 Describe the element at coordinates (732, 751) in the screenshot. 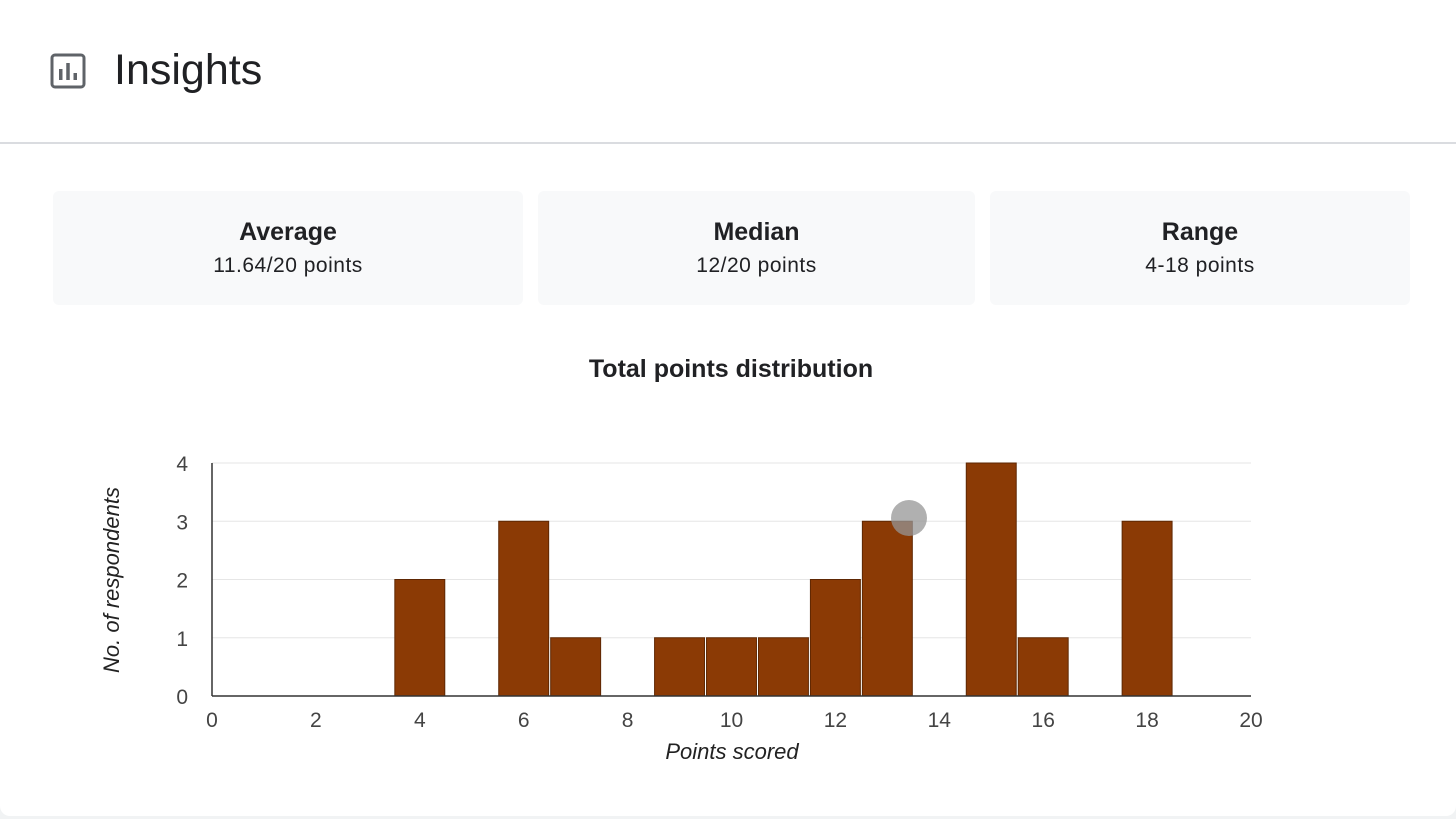

I see `x-axis-title: Points scored` at that location.